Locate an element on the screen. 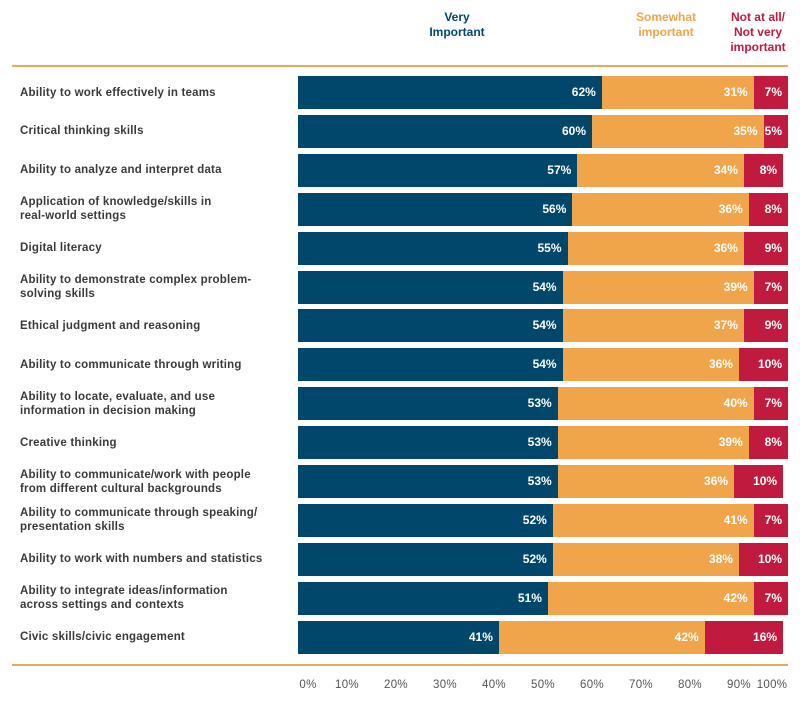 The width and height of the screenshot is (800, 701). data-label: 57% is located at coordinates (559, 169).